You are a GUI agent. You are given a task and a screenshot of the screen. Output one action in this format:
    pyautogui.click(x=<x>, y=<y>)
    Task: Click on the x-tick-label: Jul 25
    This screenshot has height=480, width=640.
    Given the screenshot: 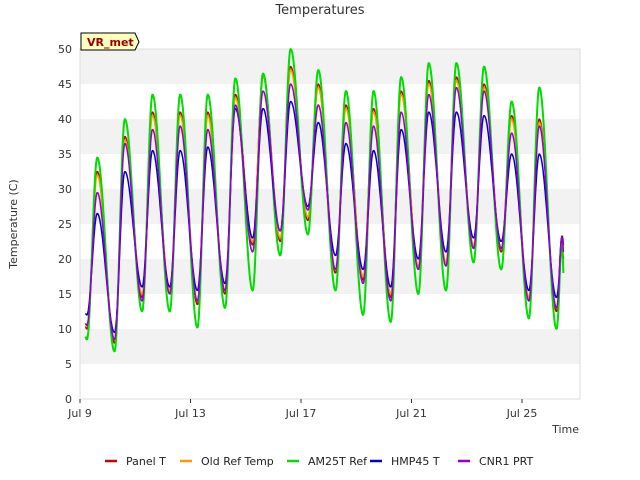 What is the action you would take?
    pyautogui.click(x=522, y=413)
    